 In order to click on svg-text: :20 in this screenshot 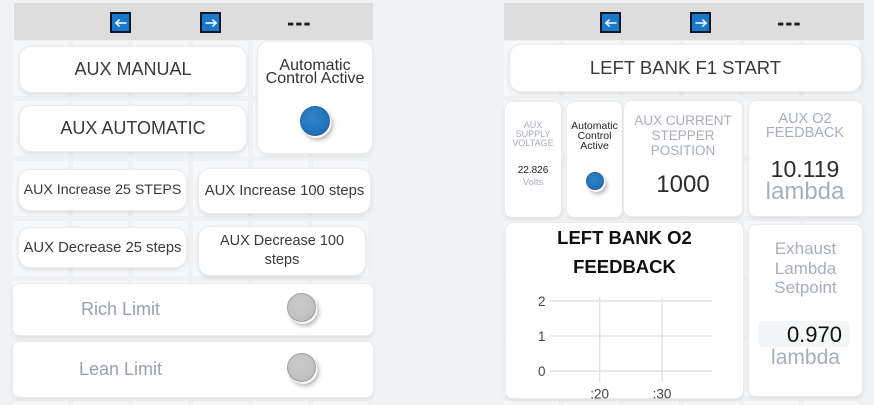, I will do `click(599, 394)`.